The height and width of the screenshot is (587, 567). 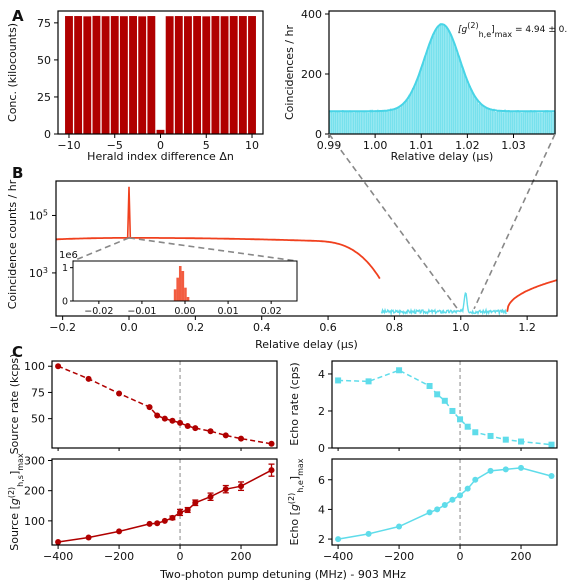 What do you see at coordinates (512, 30) in the screenshot?
I see `annotation-a2: [g(2)h,e]max = 4.94 ± 0.04` at bounding box center [512, 30].